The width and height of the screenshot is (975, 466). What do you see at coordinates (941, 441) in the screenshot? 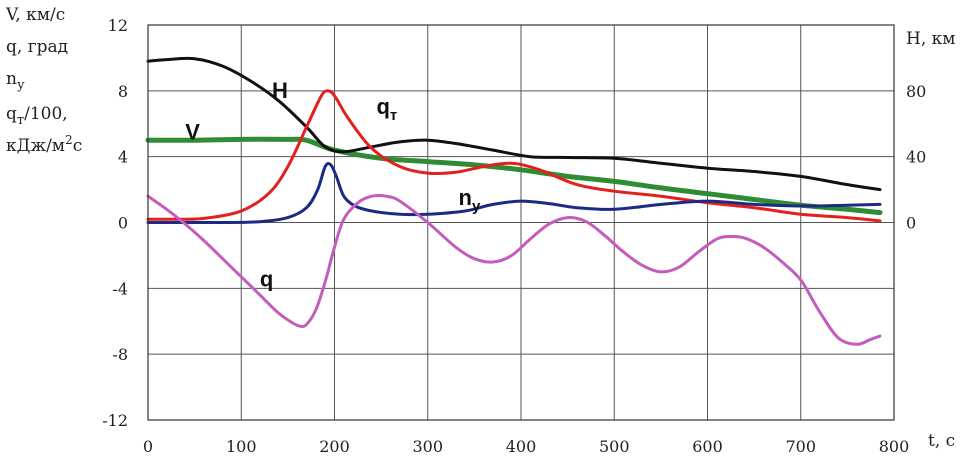
I see `x-axis-label: t, c` at bounding box center [941, 441].